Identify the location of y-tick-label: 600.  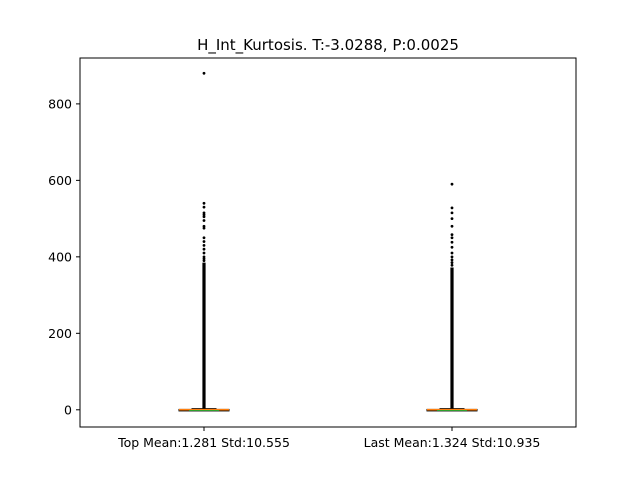
(60, 180).